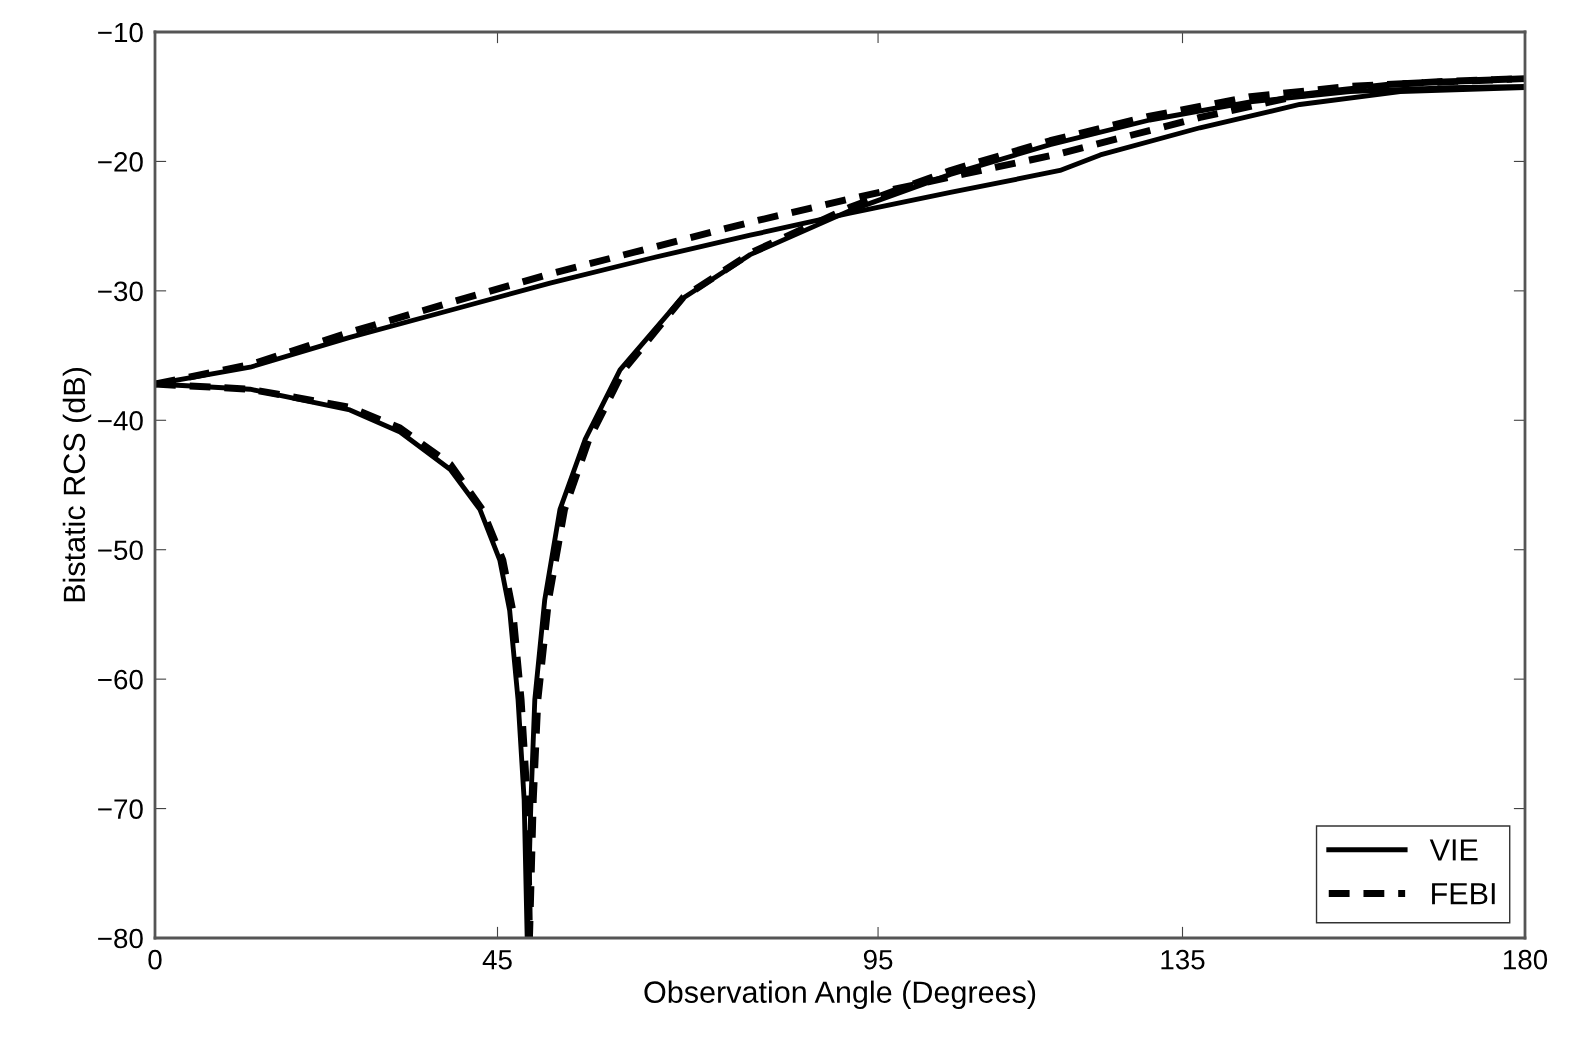  I want to click on y-tick-label: −40, so click(120, 420).